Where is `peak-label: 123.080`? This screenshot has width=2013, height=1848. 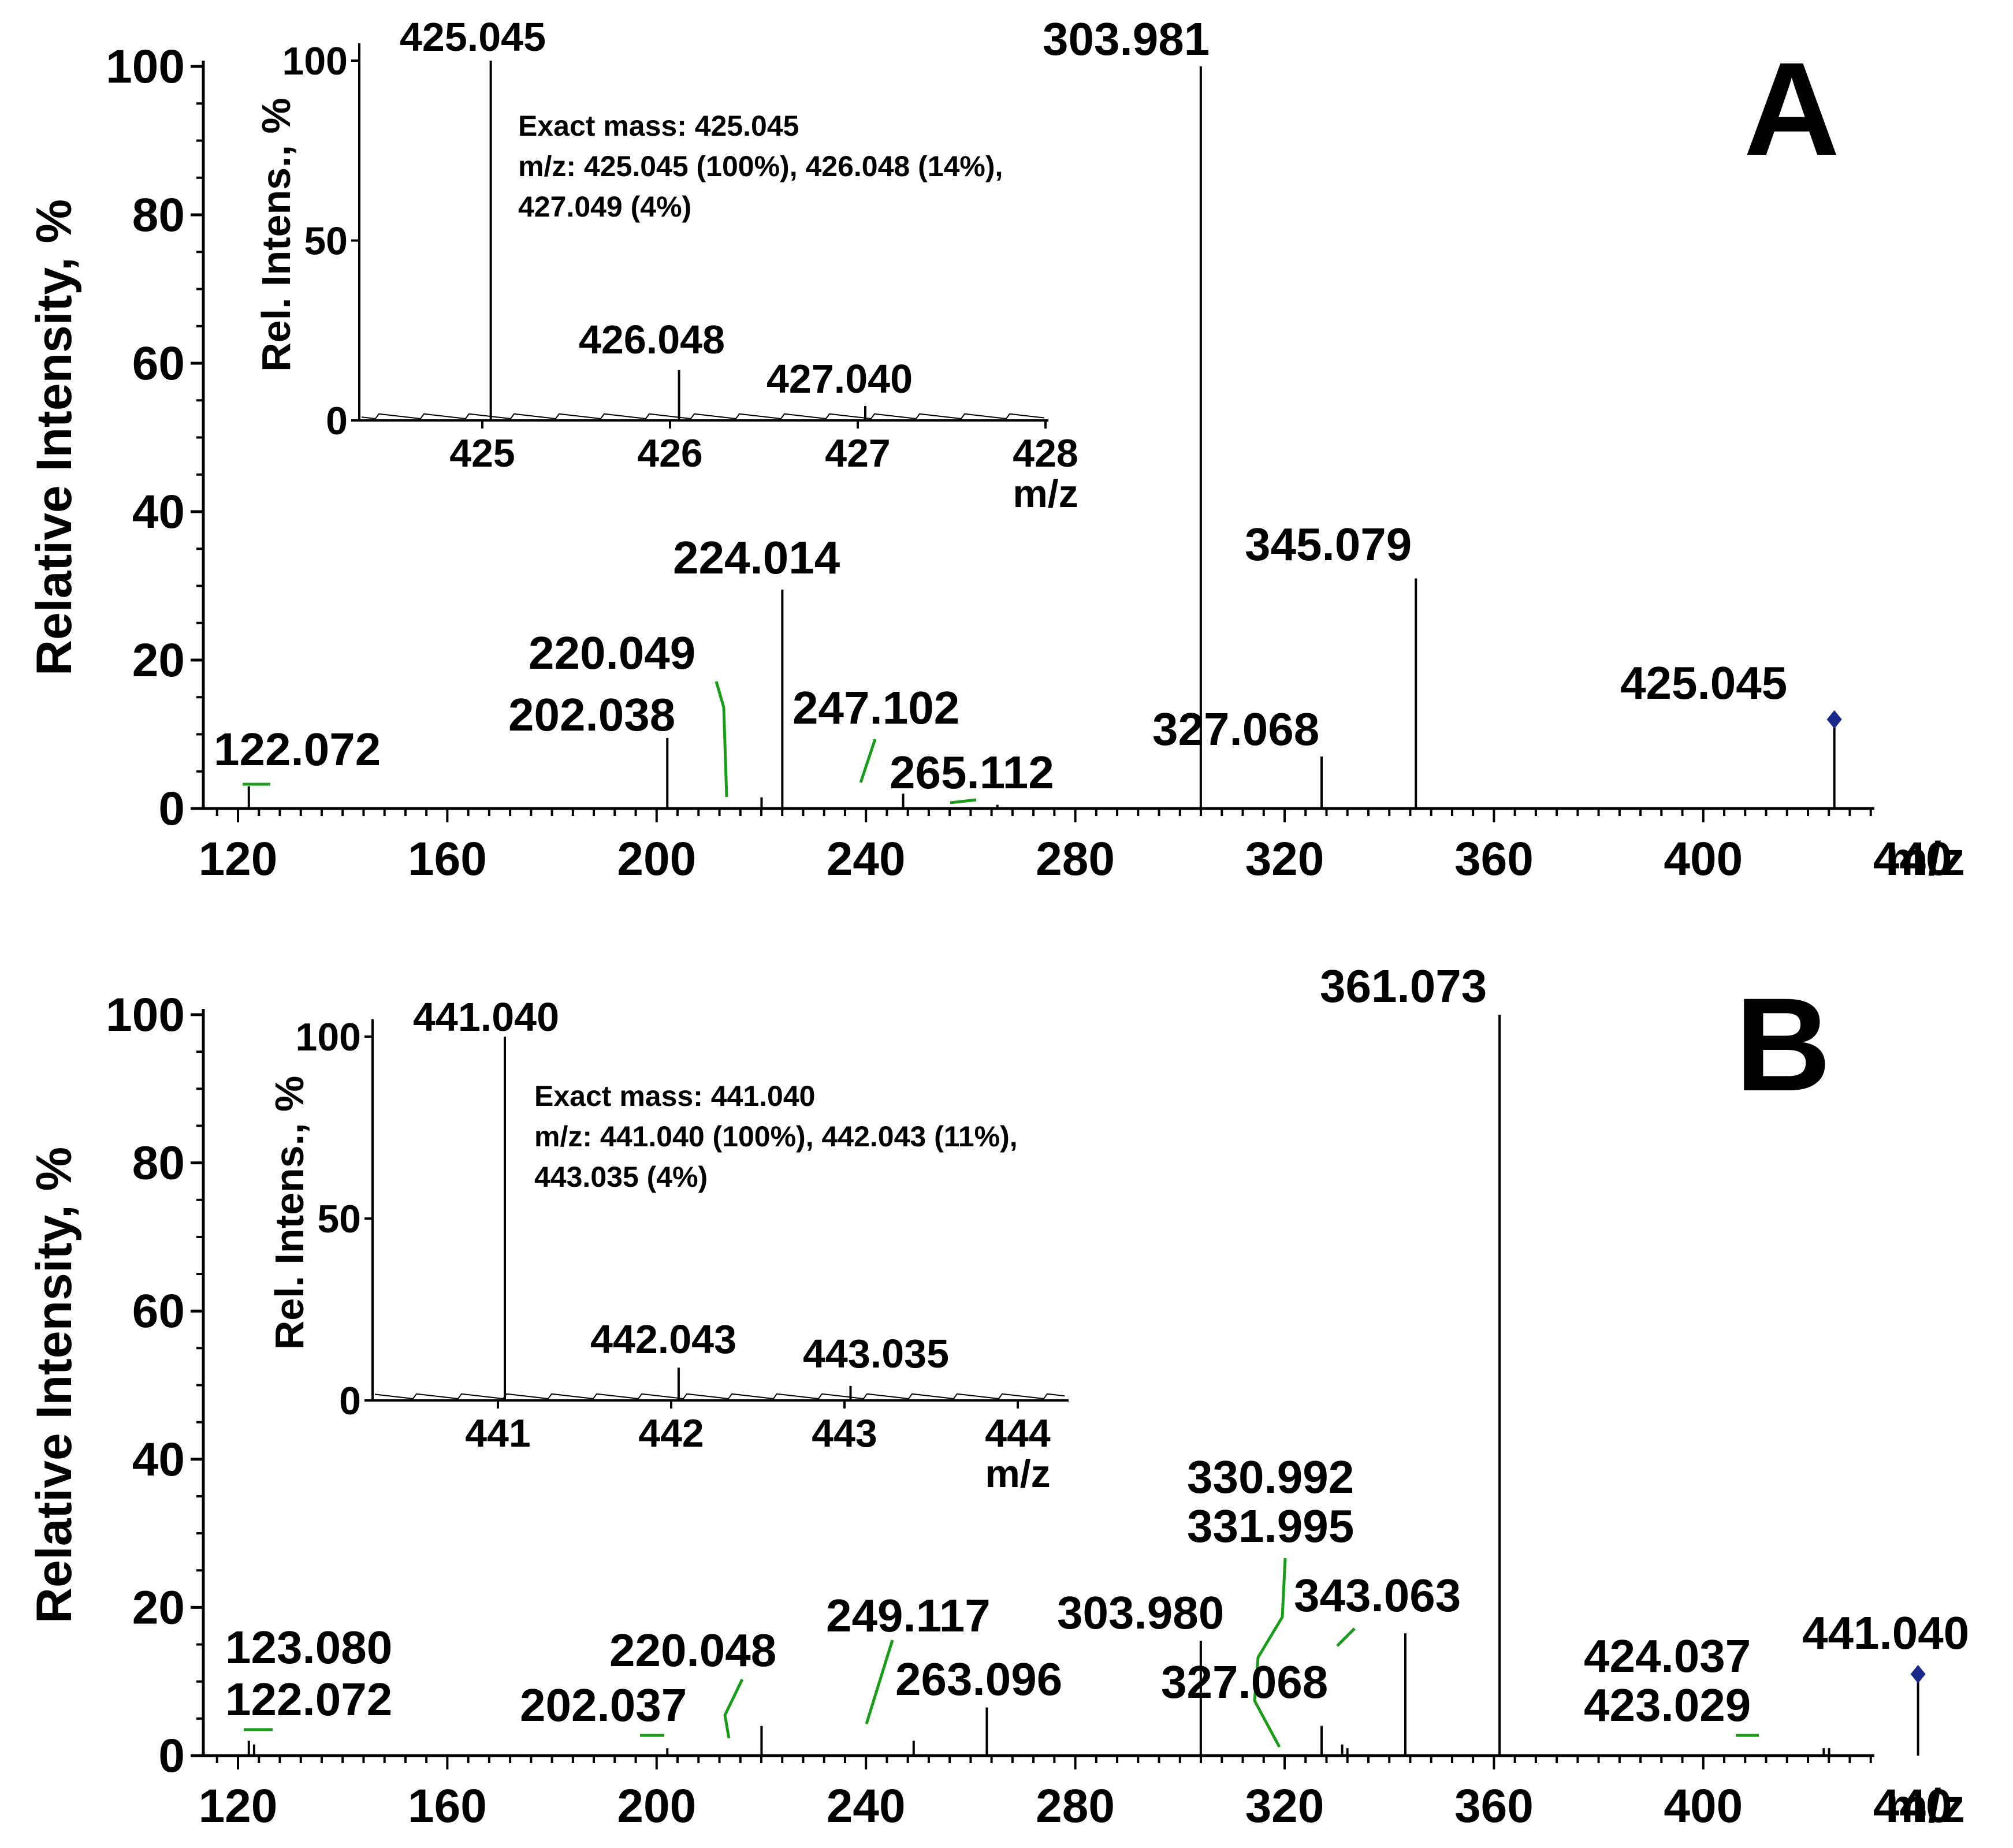
peak-label: 123.080 is located at coordinates (308, 1647).